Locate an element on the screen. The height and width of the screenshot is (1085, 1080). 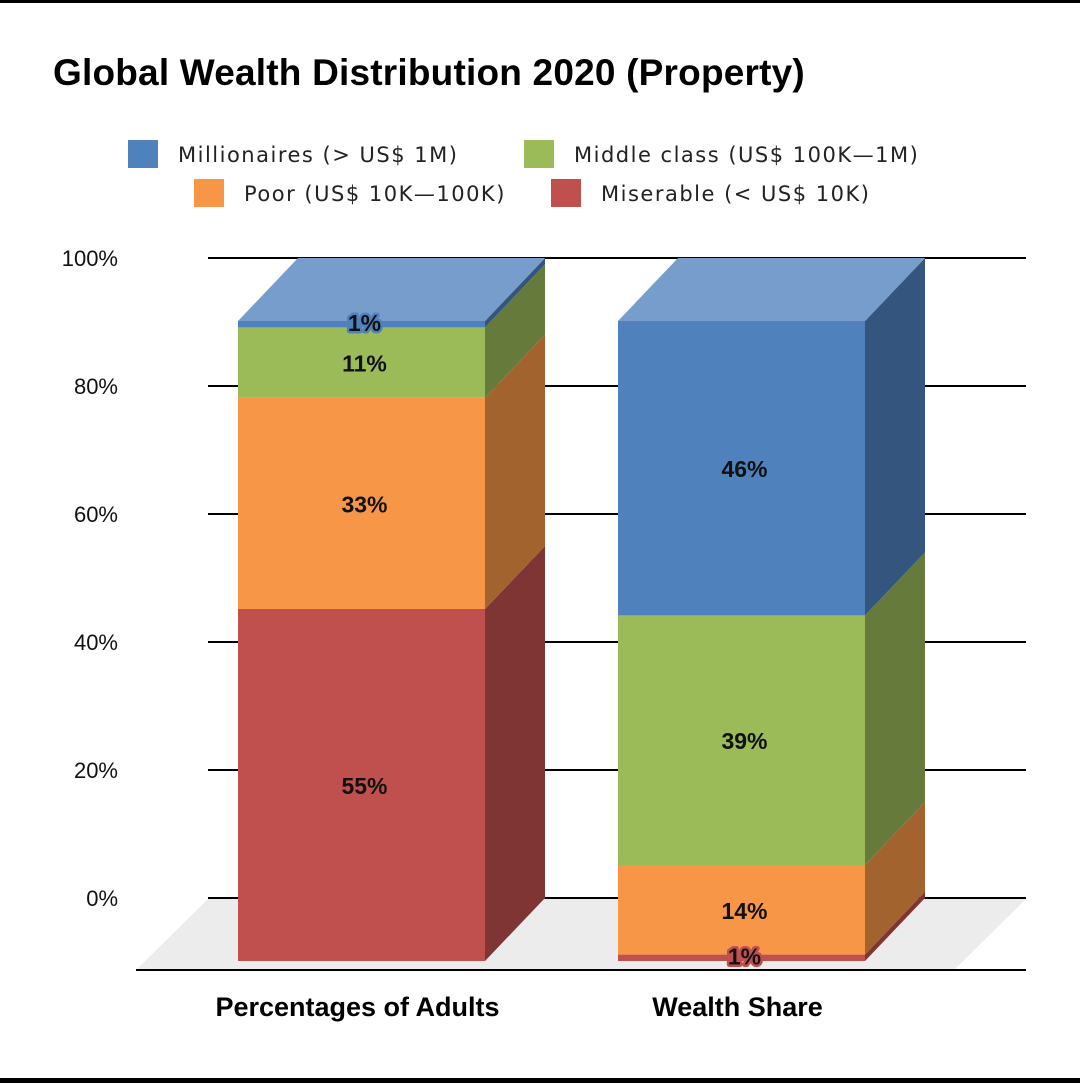
bar-percentages-of-adults-millionaires is located at coordinates (361, 324).